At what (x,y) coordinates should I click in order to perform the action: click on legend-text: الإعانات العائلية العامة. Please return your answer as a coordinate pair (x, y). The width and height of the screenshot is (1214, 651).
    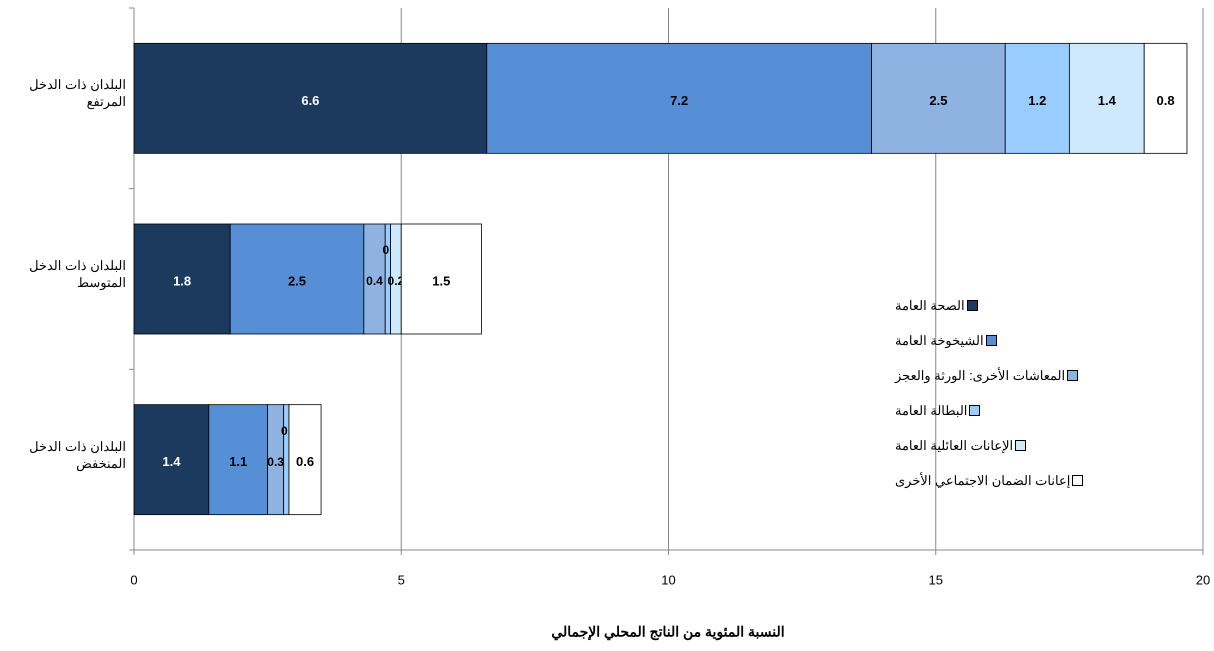
    Looking at the image, I should click on (954, 445).